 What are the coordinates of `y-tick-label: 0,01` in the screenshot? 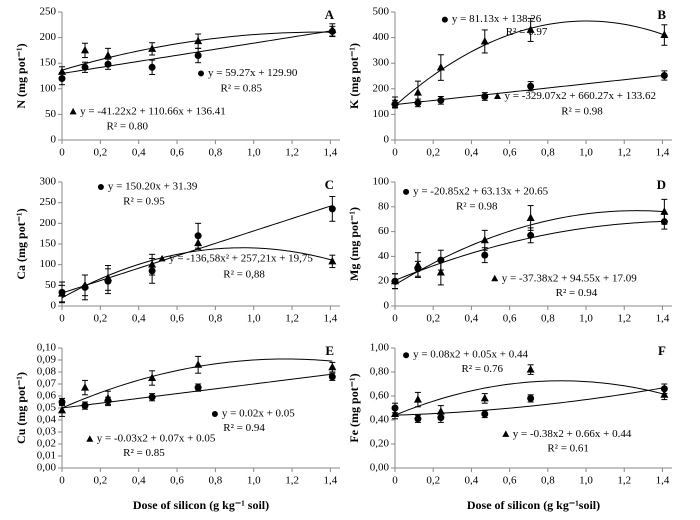 It's located at (46, 456).